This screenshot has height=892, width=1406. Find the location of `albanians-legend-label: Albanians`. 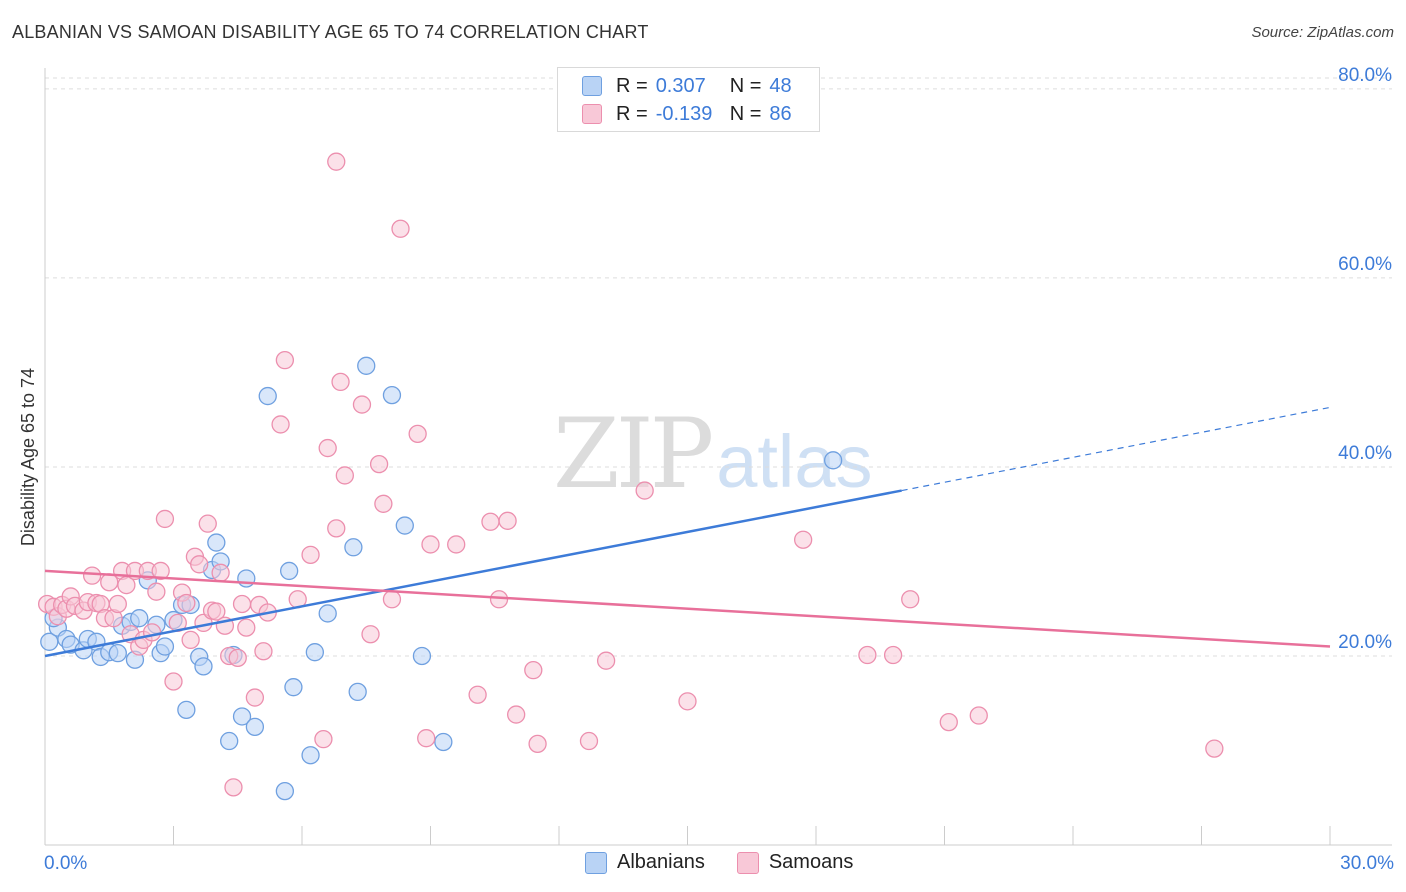

albanians-legend-label: Albanians is located at coordinates (661, 862).